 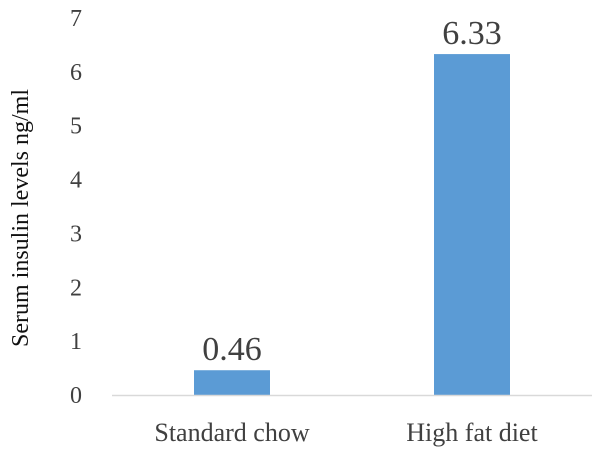 What do you see at coordinates (76, 181) in the screenshot?
I see `y-tick-label: 4` at bounding box center [76, 181].